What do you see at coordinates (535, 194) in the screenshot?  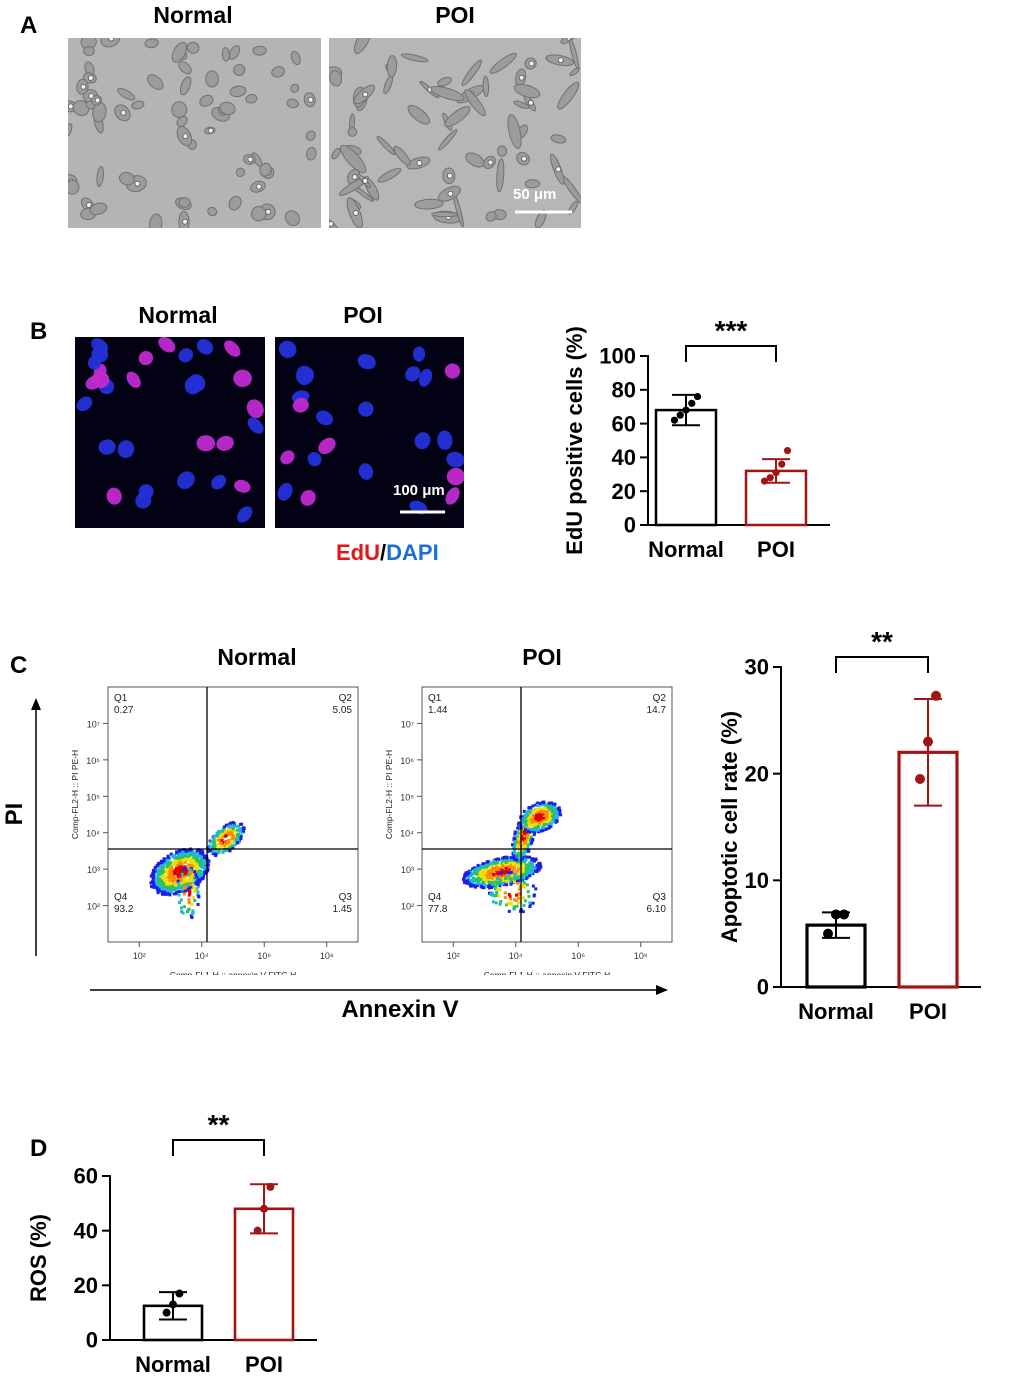 I see `scale-bar-label-a: 50 μm` at bounding box center [535, 194].